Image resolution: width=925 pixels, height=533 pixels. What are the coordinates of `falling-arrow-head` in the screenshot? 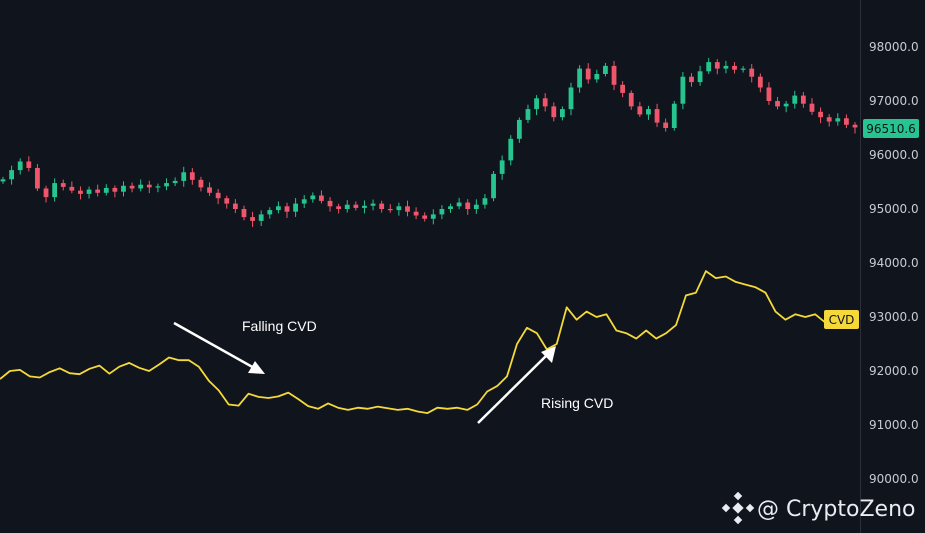 It's located at (256, 367).